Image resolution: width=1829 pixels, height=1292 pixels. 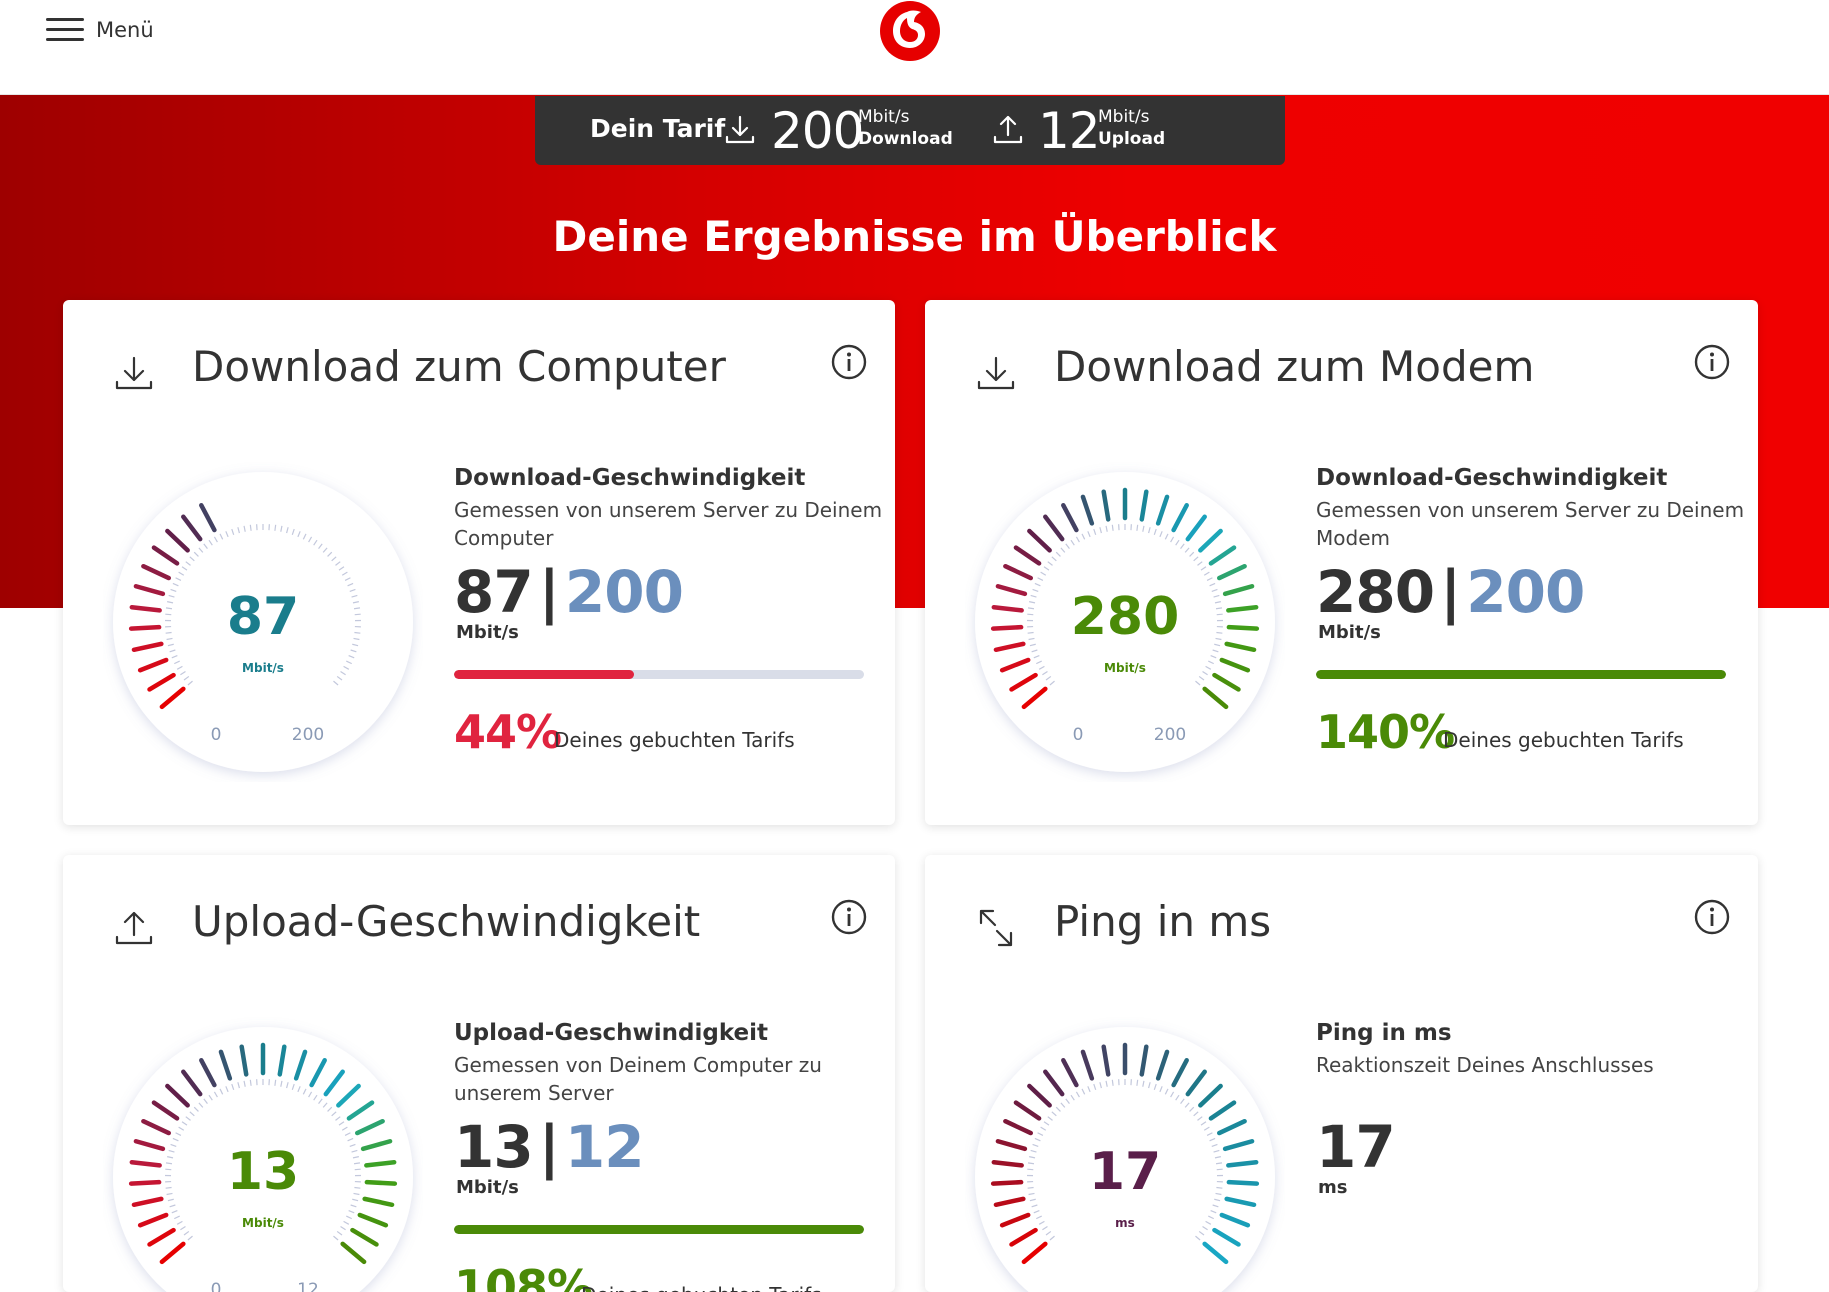 I want to click on gauge-face, so click(x=263, y=1159).